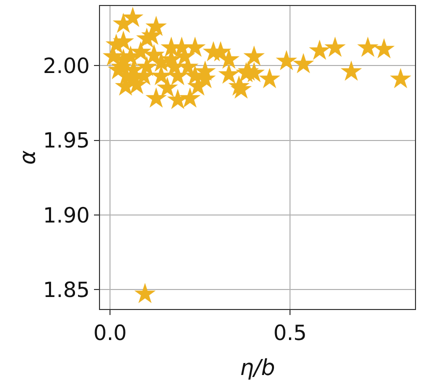  Describe the element at coordinates (290, 333) in the screenshot. I see `x-tick-label: 0.5` at that location.